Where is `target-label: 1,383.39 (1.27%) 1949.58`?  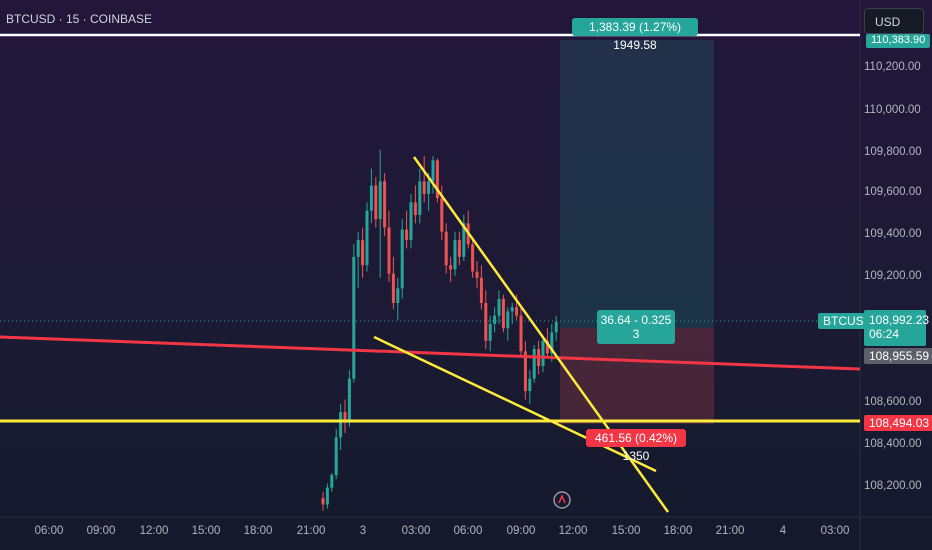
target-label: 1,383.39 (1.27%) 1949.58 is located at coordinates (635, 35).